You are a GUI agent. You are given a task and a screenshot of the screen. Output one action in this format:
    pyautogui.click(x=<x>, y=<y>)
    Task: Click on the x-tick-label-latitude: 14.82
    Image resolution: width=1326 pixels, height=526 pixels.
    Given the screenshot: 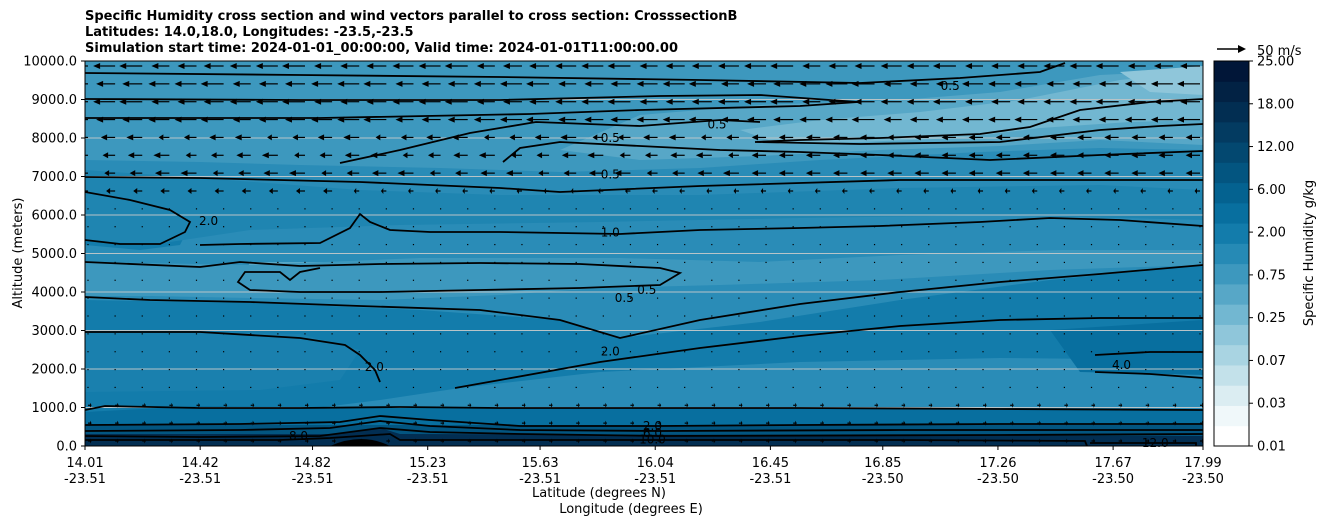 What is the action you would take?
    pyautogui.click(x=312, y=463)
    